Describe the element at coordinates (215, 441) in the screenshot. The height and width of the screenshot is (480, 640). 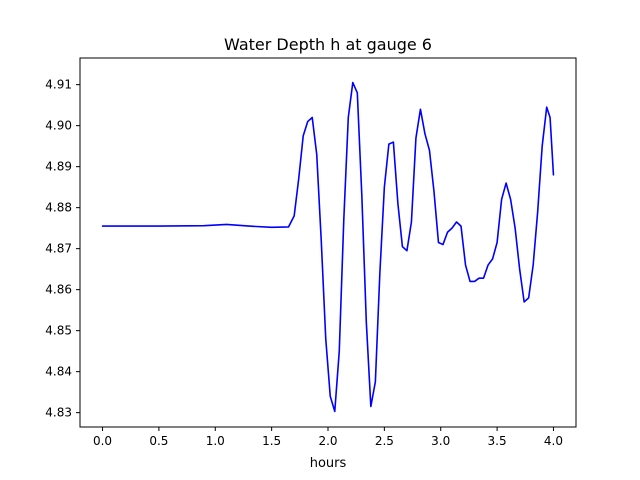
I see `x-tick-label: 1.0` at that location.